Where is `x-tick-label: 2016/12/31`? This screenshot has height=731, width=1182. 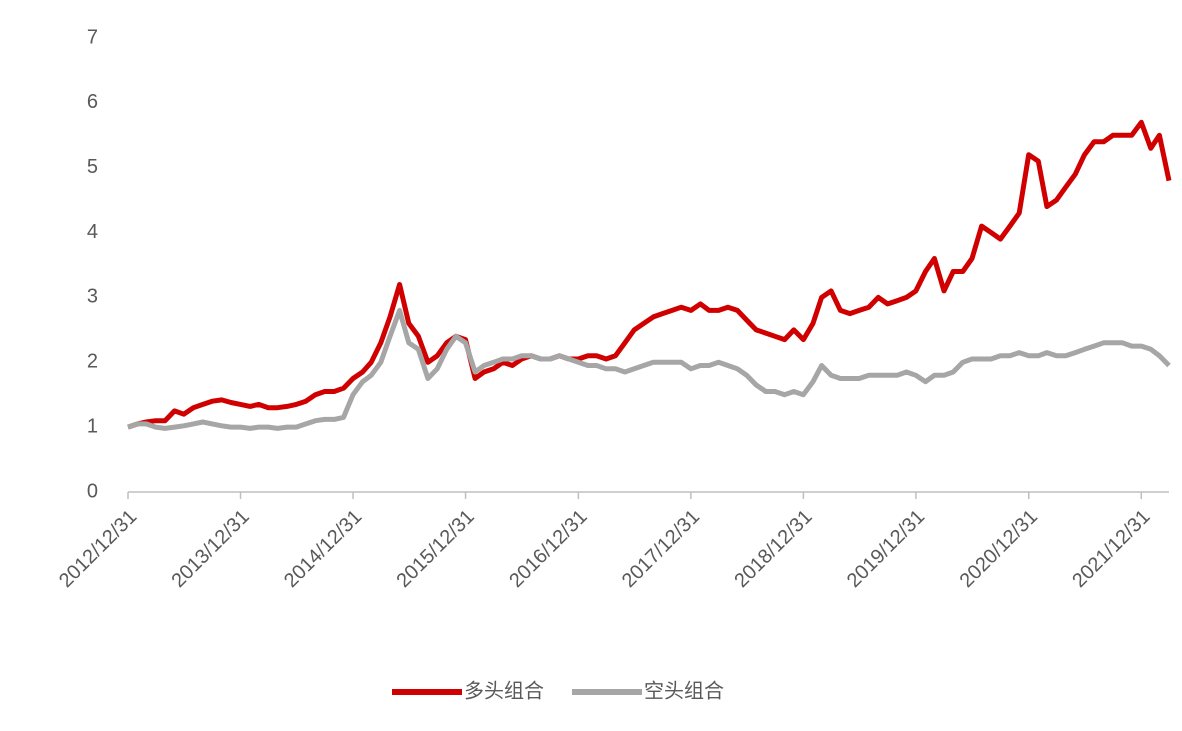
x-tick-label: 2016/12/31 is located at coordinates (548, 549).